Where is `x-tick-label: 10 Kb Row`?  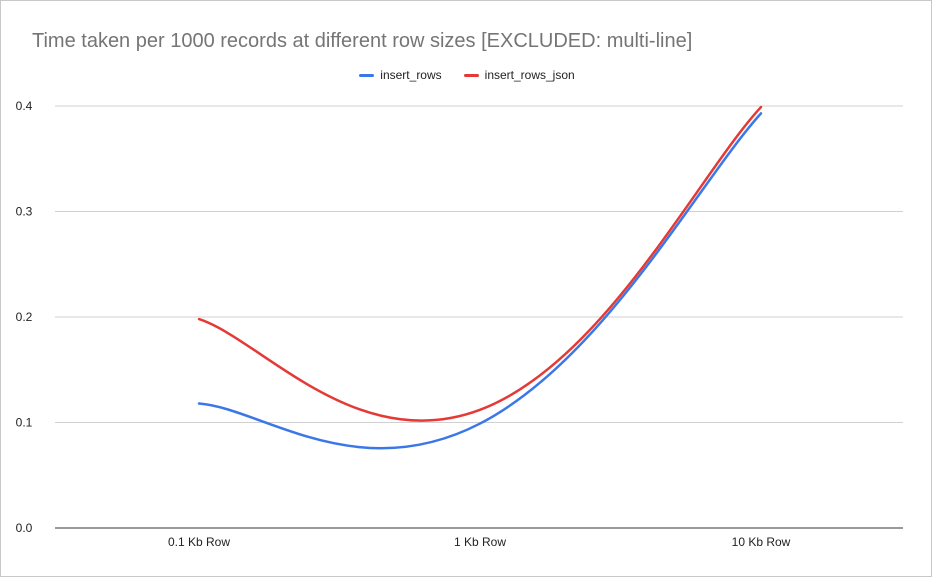
x-tick-label: 10 Kb Row is located at coordinates (761, 542).